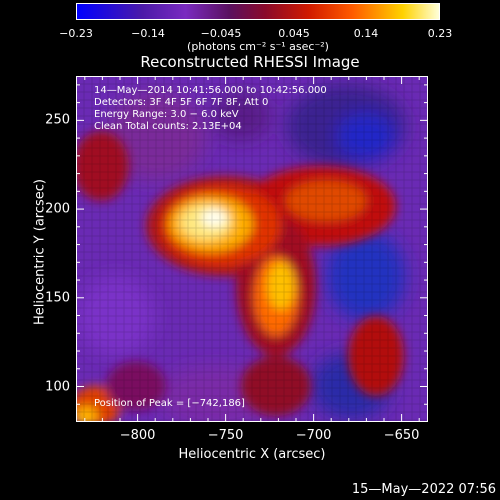  Describe the element at coordinates (76, 33) in the screenshot. I see `colorbar-tick: −0.23` at that location.